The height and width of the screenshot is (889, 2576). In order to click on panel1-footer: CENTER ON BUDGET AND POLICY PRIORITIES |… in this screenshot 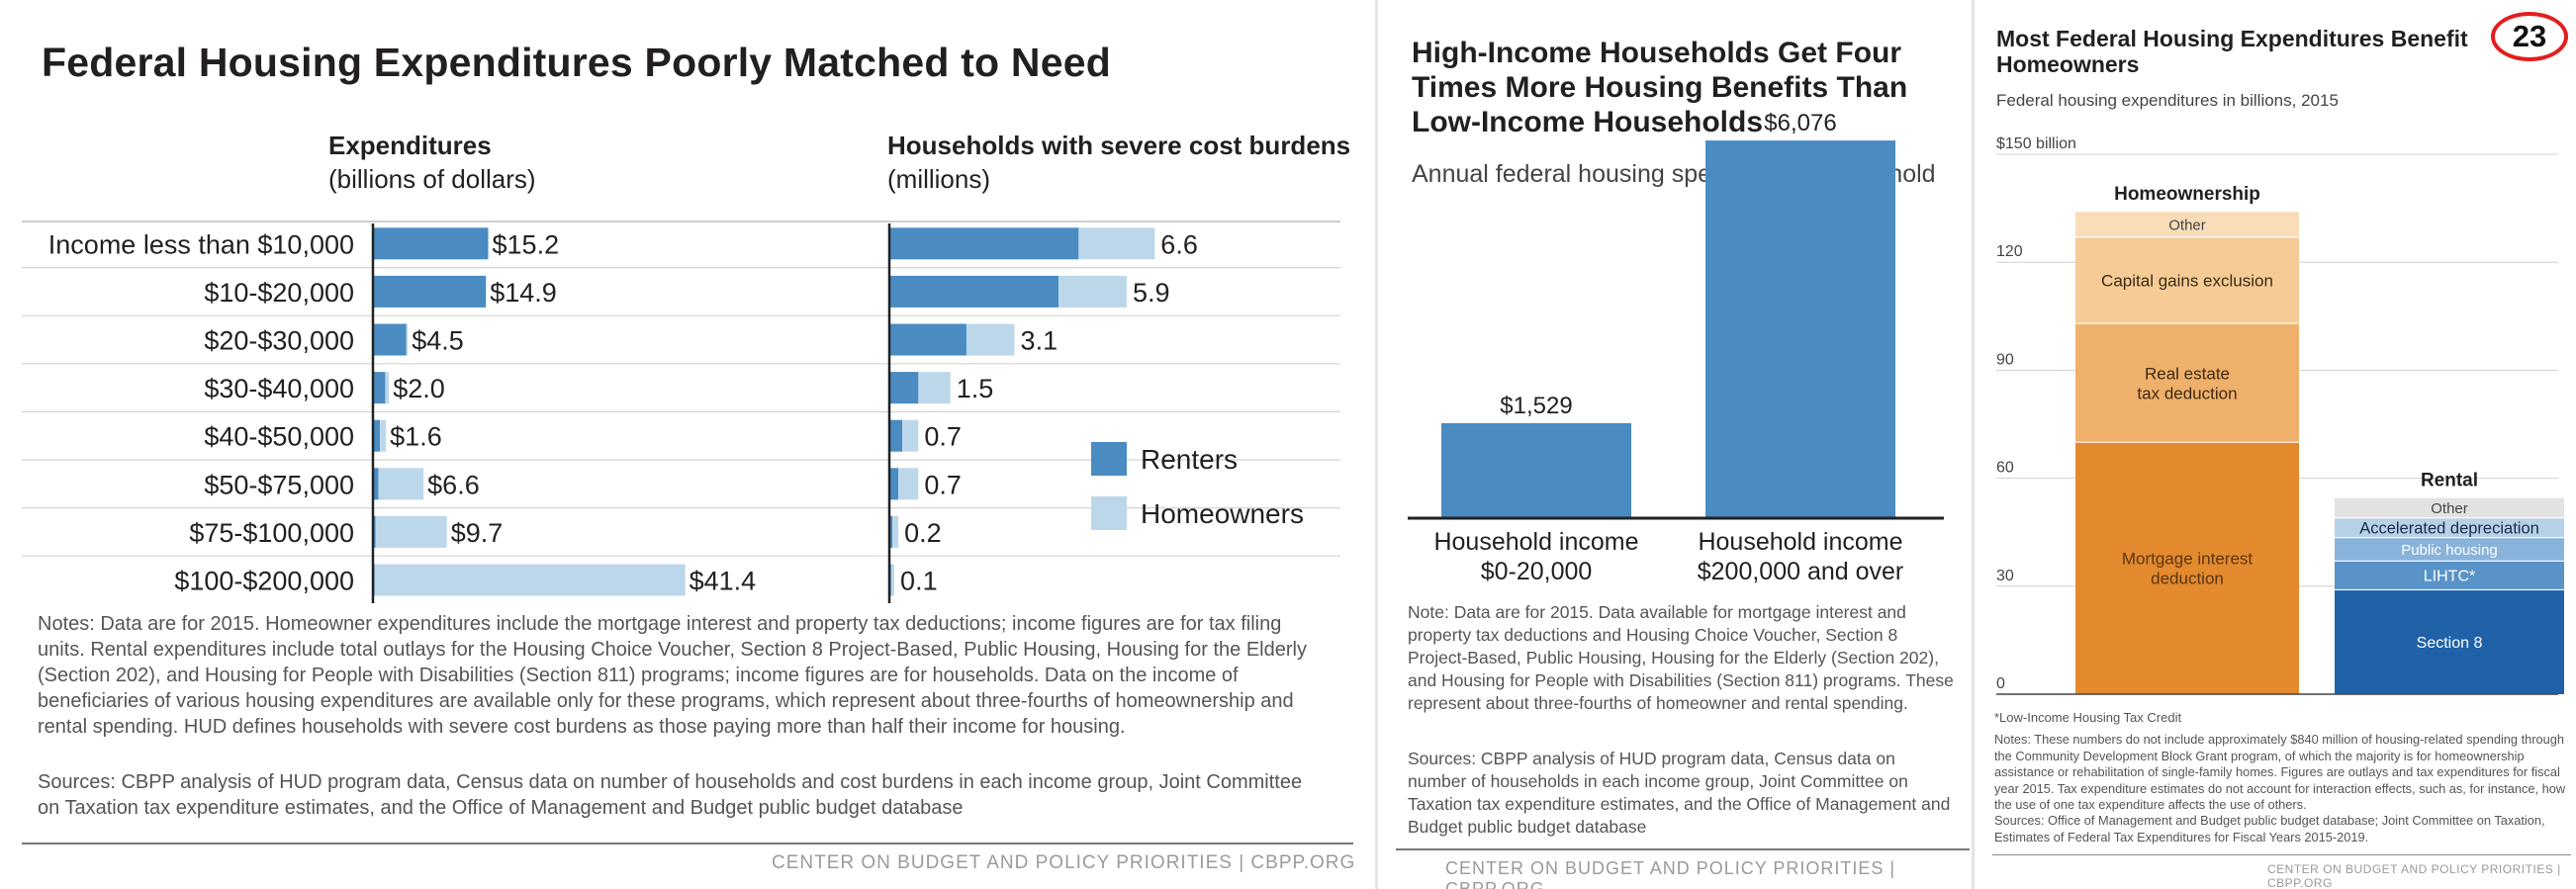, I will do `click(1064, 862)`.